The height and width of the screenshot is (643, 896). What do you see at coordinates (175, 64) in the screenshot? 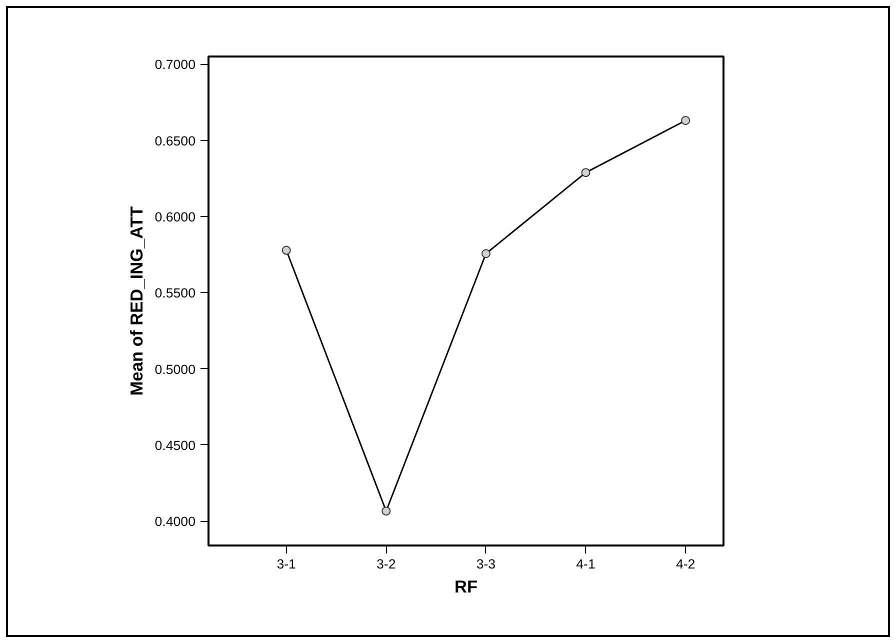
I see `y-tick-label: 0.7000` at bounding box center [175, 64].